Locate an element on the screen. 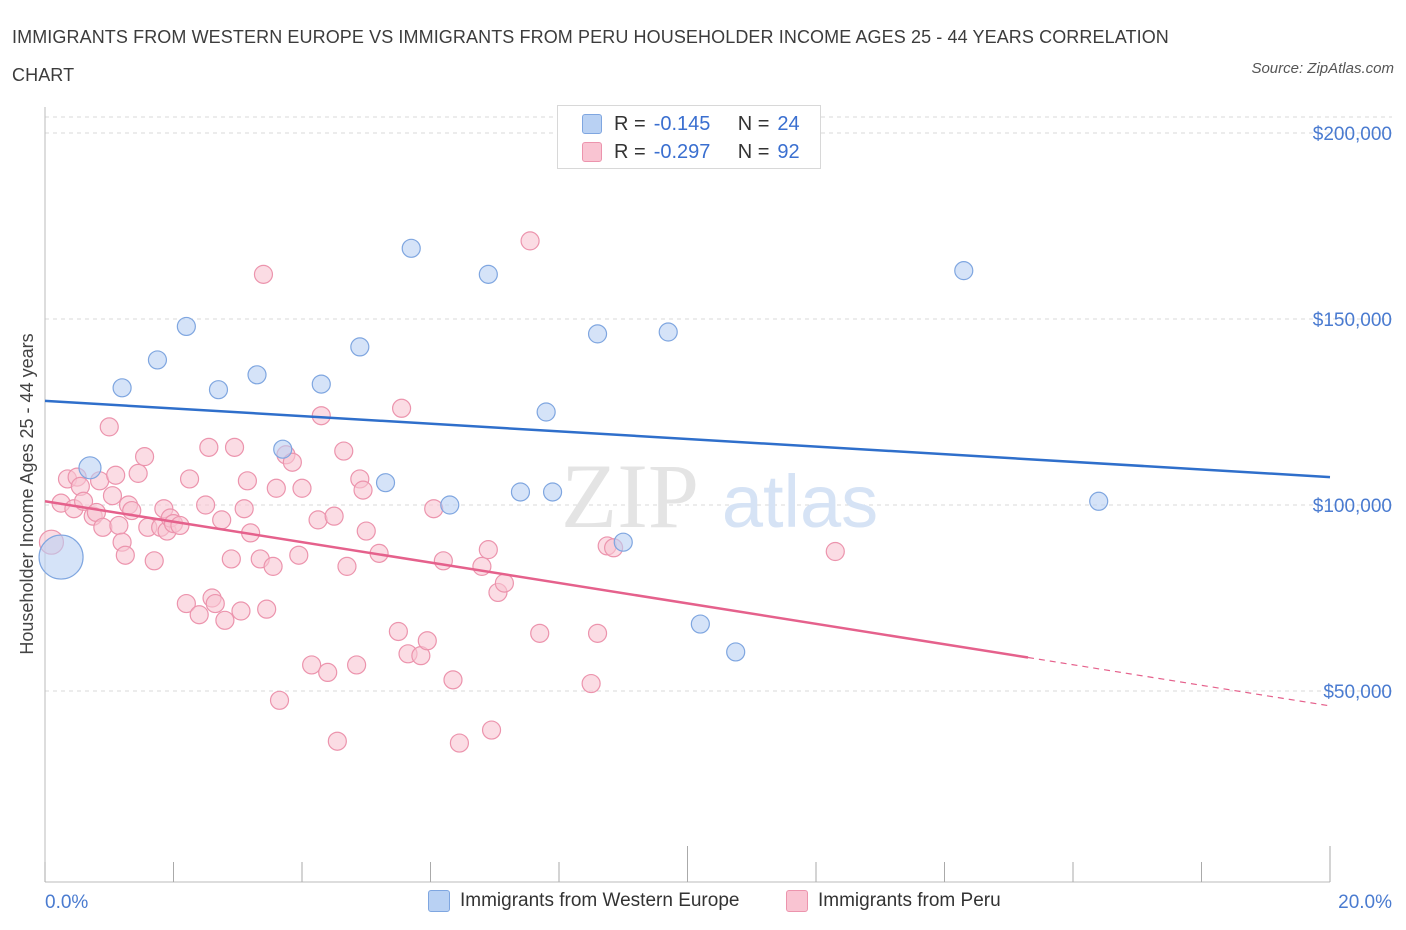 Image resolution: width=1406 pixels, height=930 pixels. y-tick-label: $50,000 is located at coordinates (1357, 692).